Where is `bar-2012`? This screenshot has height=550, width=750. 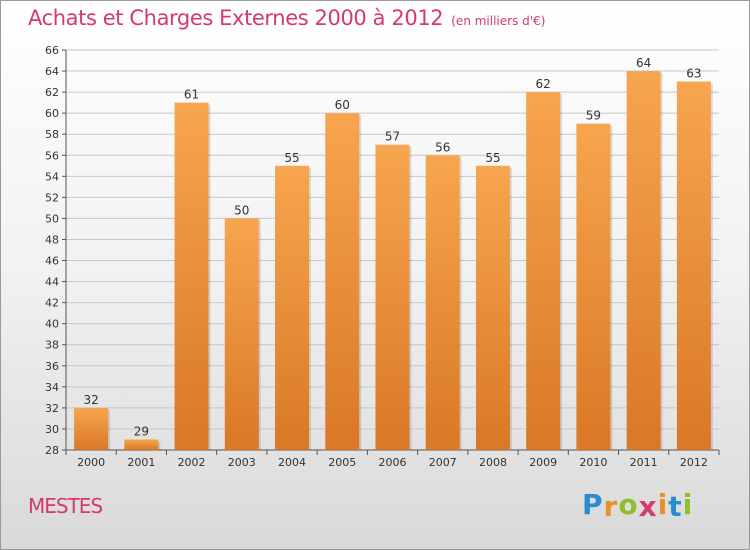 bar-2012 is located at coordinates (693, 265).